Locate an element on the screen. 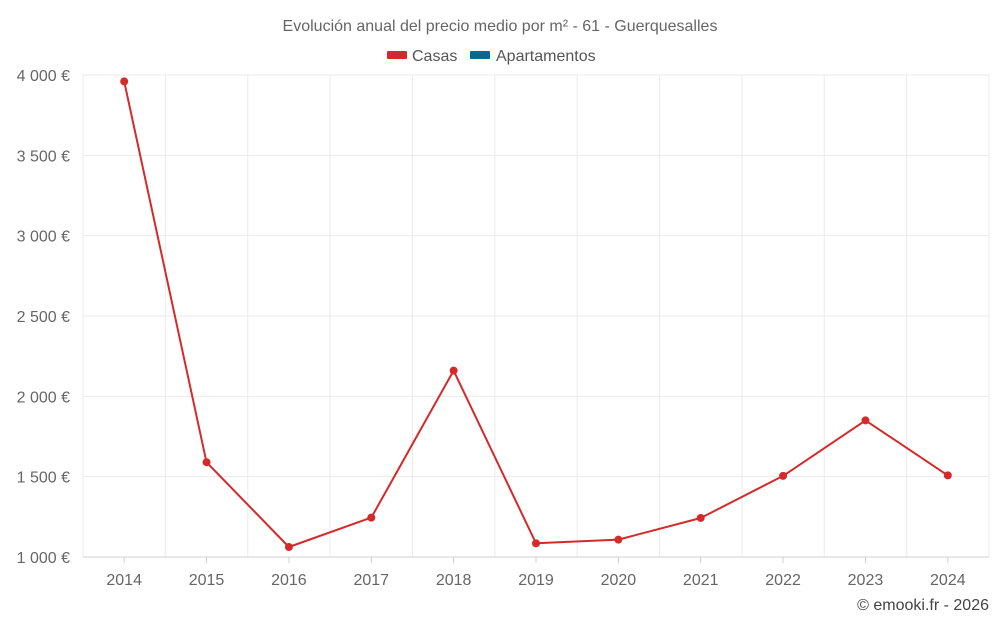  legend-item-casas: Casas is located at coordinates (422, 56).